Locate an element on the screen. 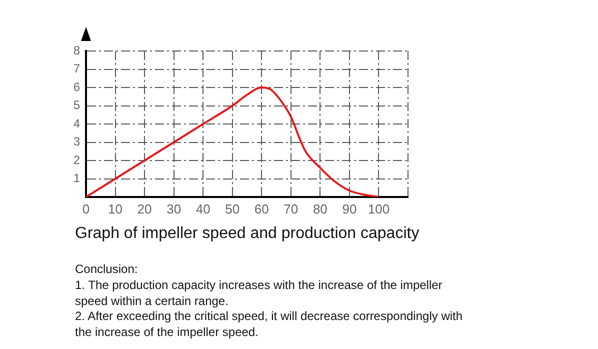  x-tick-label: 80 is located at coordinates (320, 208).